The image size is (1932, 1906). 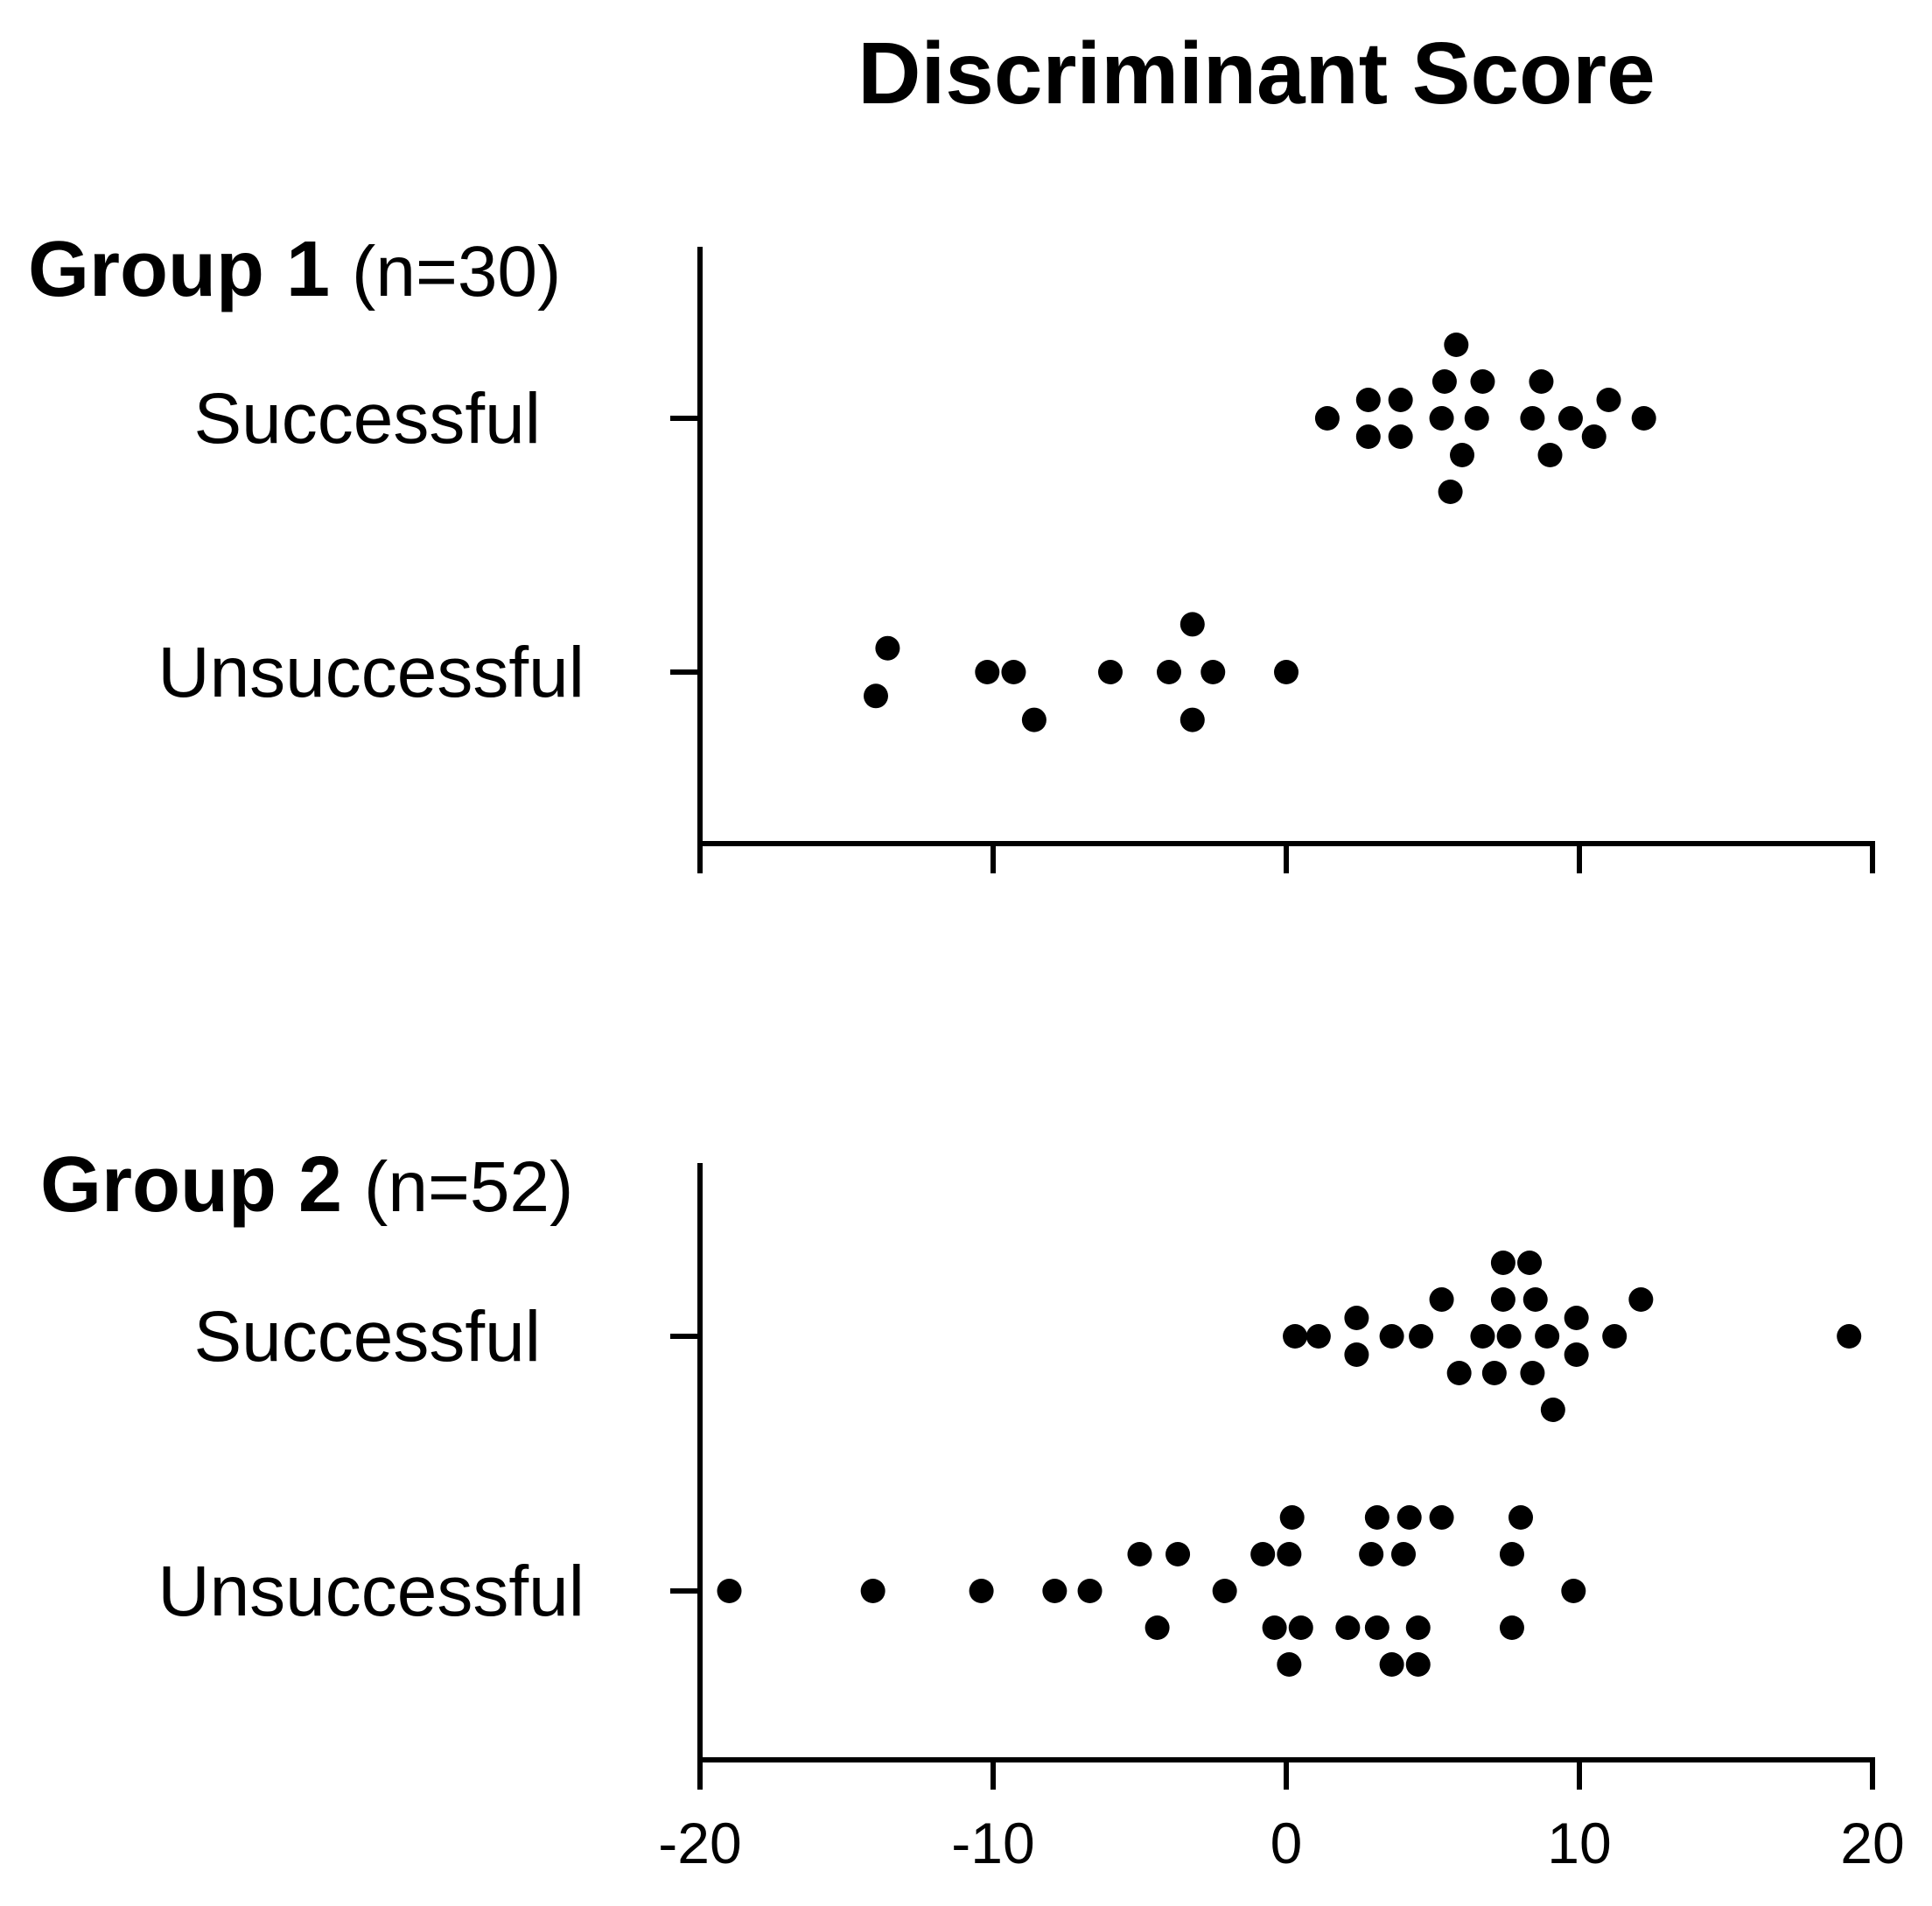 I want to click on x-tick-label: -10, so click(x=992, y=1843).